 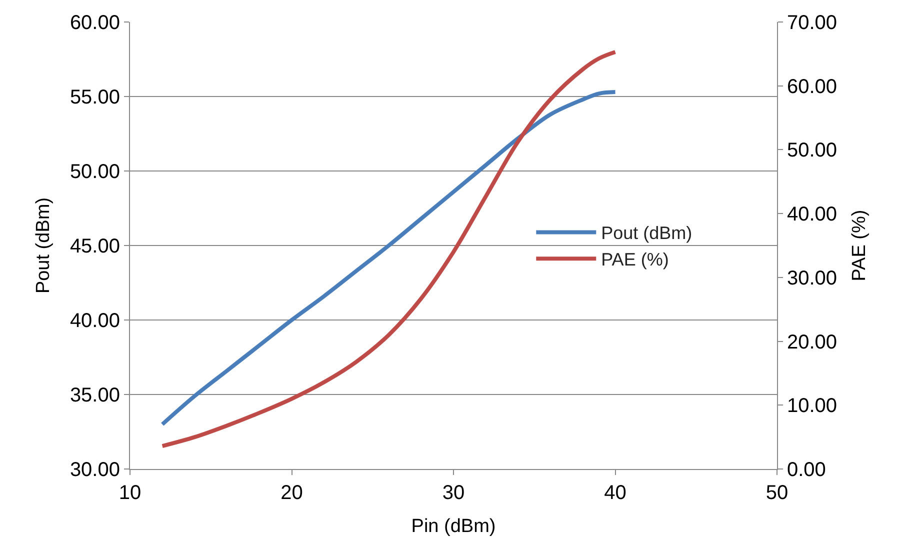 I want to click on x-axis-title: Pin (dBm), so click(x=453, y=526).